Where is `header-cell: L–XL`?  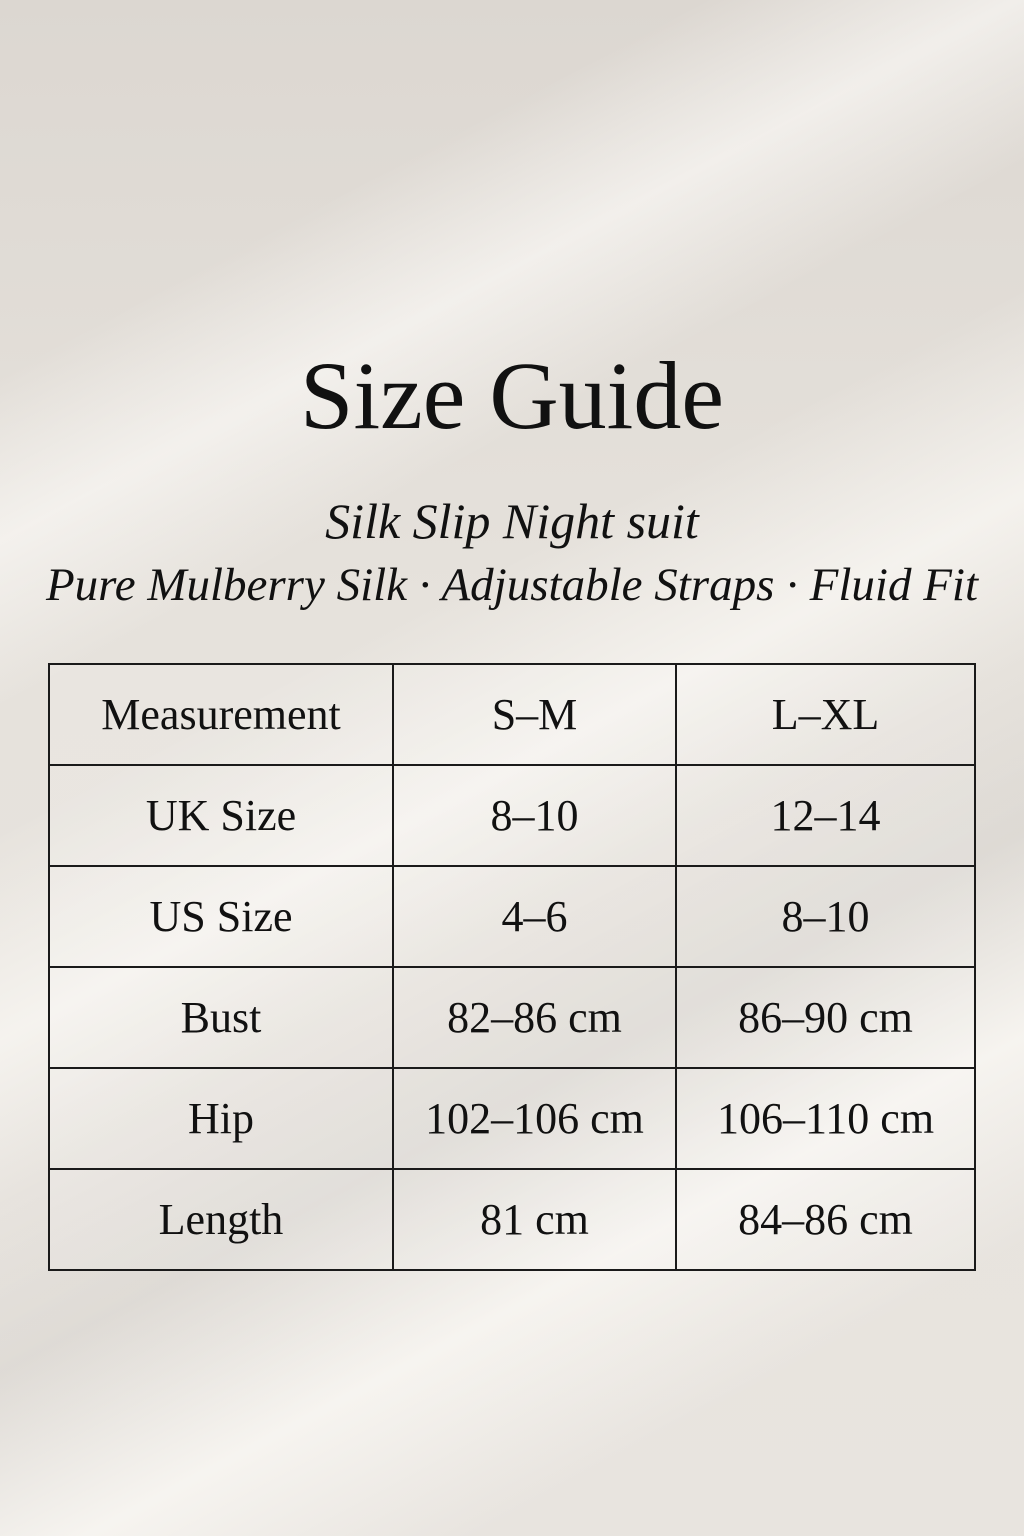 header-cell: L–XL is located at coordinates (825, 714).